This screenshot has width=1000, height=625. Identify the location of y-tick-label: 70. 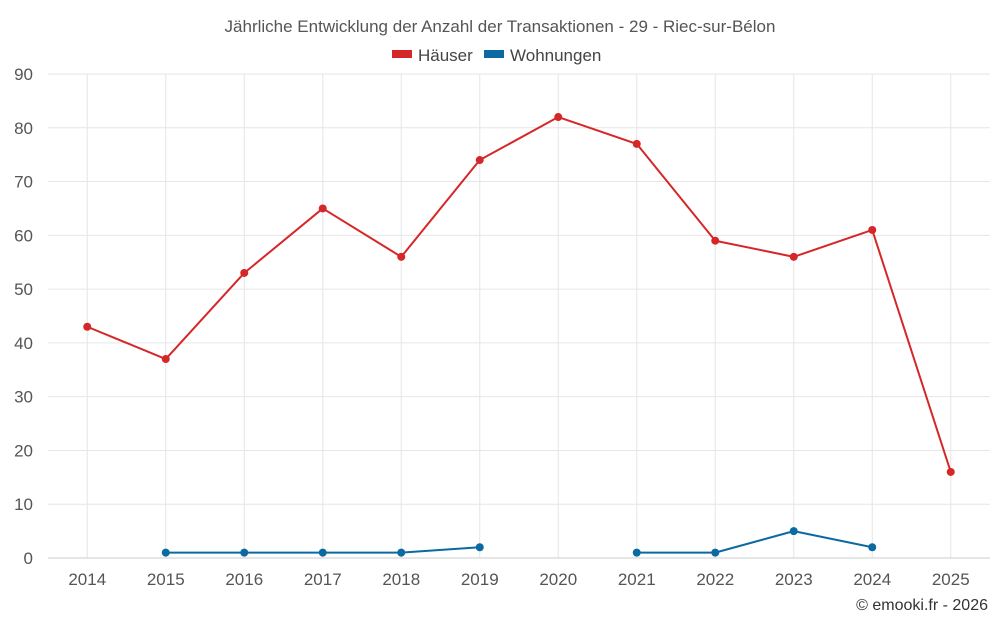
(23, 182).